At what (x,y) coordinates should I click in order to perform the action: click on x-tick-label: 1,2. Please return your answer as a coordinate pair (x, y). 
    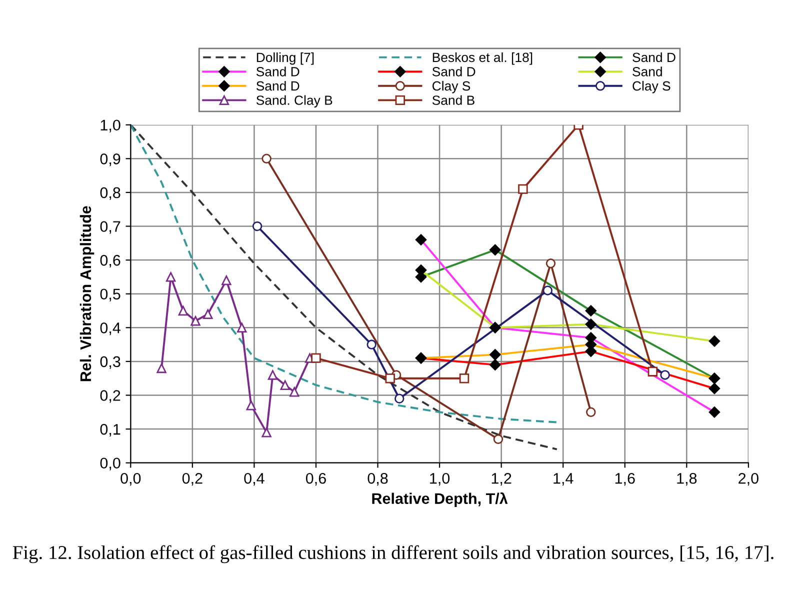
    Looking at the image, I should click on (502, 479).